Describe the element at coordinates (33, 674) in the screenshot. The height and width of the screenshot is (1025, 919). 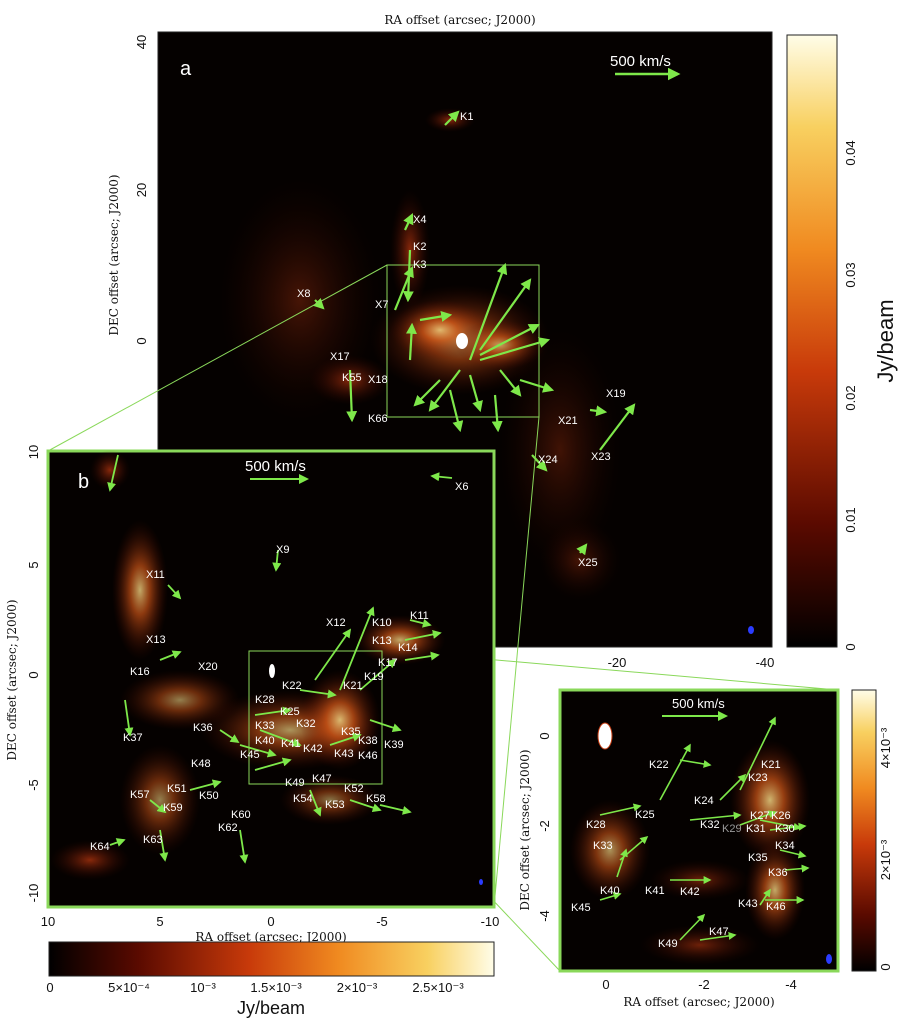
I see `panel-b-ytick-0: 0` at that location.